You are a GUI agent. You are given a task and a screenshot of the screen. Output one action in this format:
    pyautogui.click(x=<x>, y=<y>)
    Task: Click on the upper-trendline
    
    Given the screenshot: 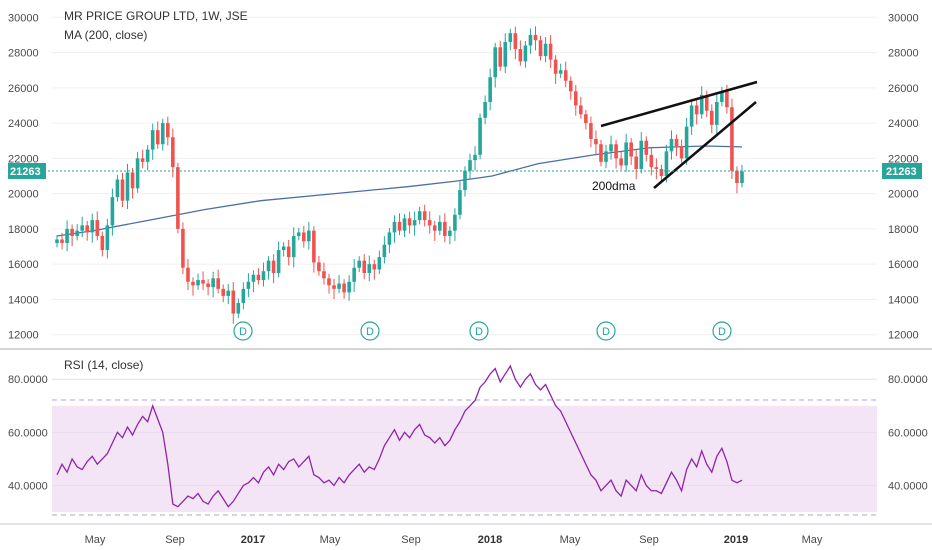 What is the action you would take?
    pyautogui.click(x=679, y=104)
    